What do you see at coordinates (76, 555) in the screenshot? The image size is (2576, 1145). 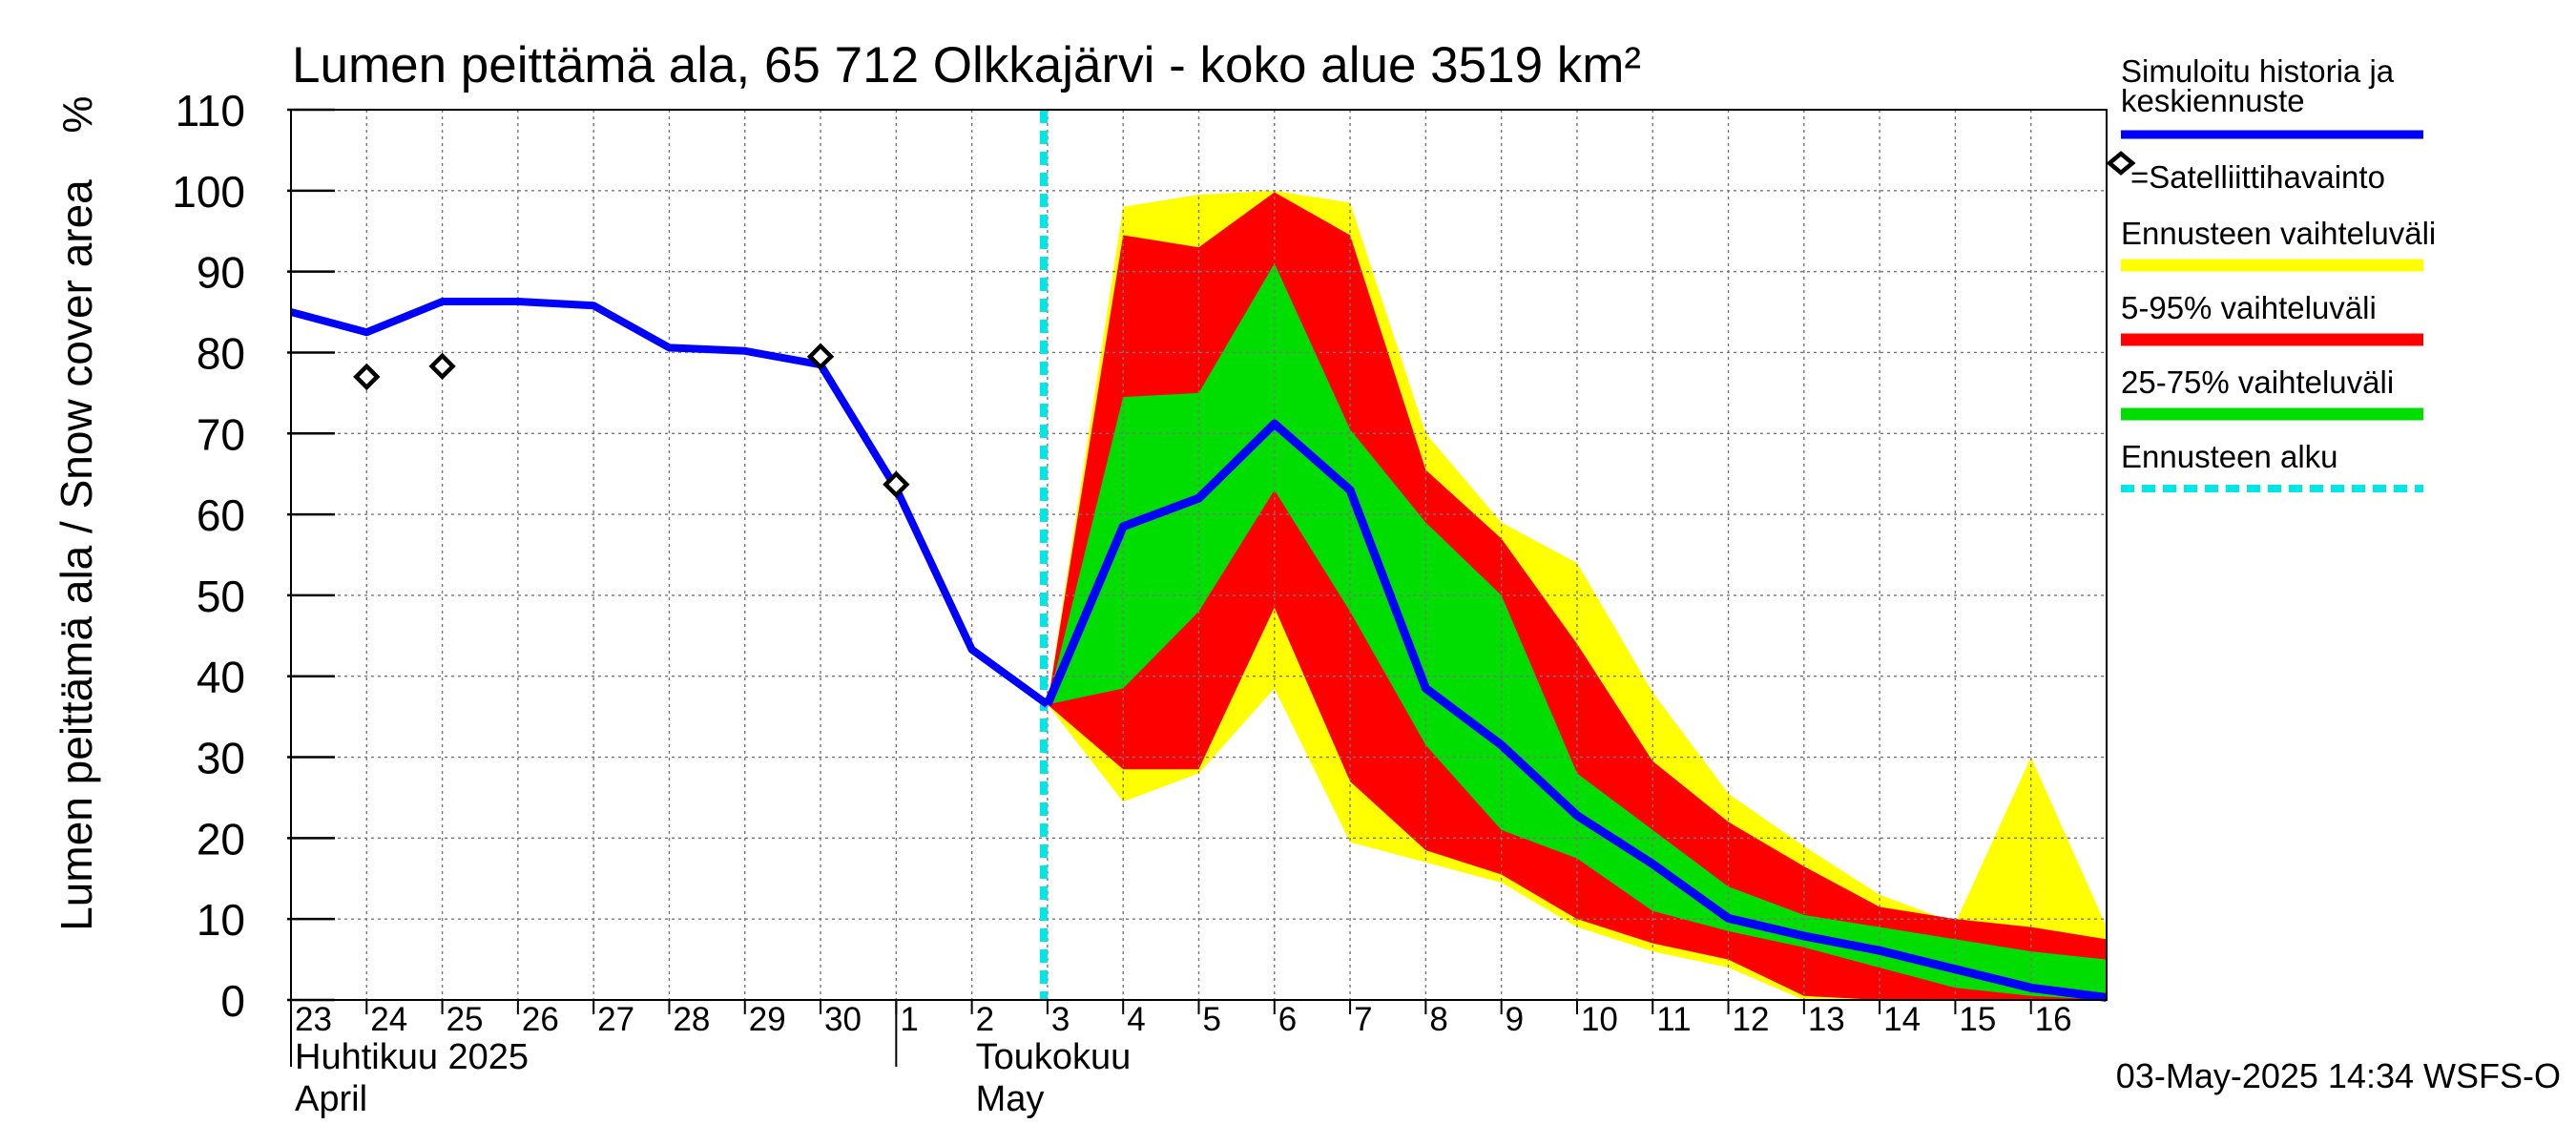 I see `y-axis-label: Lumen peittämä ala / Snow cover area` at bounding box center [76, 555].